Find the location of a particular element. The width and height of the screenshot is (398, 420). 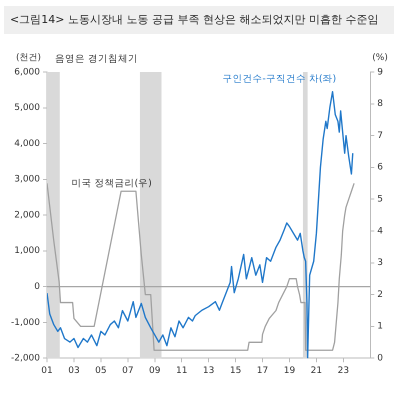

y2-tick-label: 4 is located at coordinates (380, 231).